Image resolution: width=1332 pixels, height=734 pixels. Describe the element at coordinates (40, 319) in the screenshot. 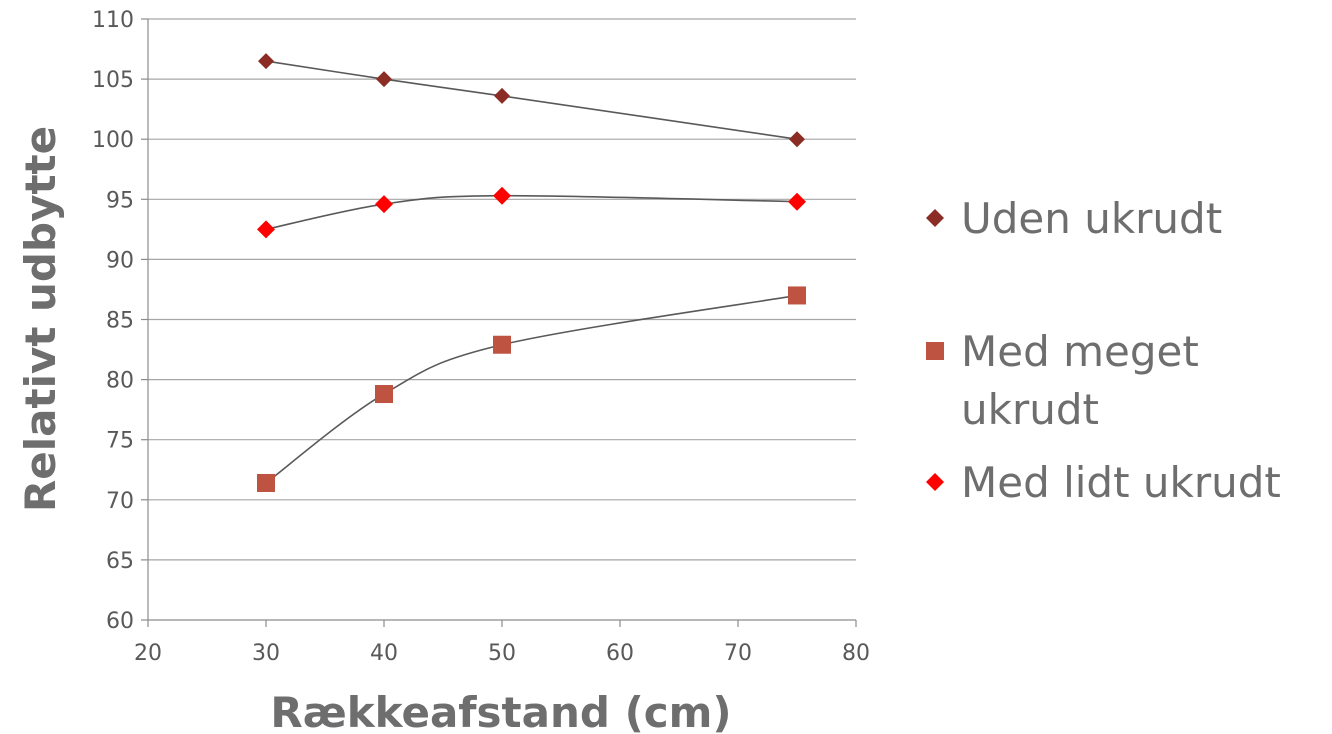

I see `y-axis-title: Relativt udbytte` at that location.